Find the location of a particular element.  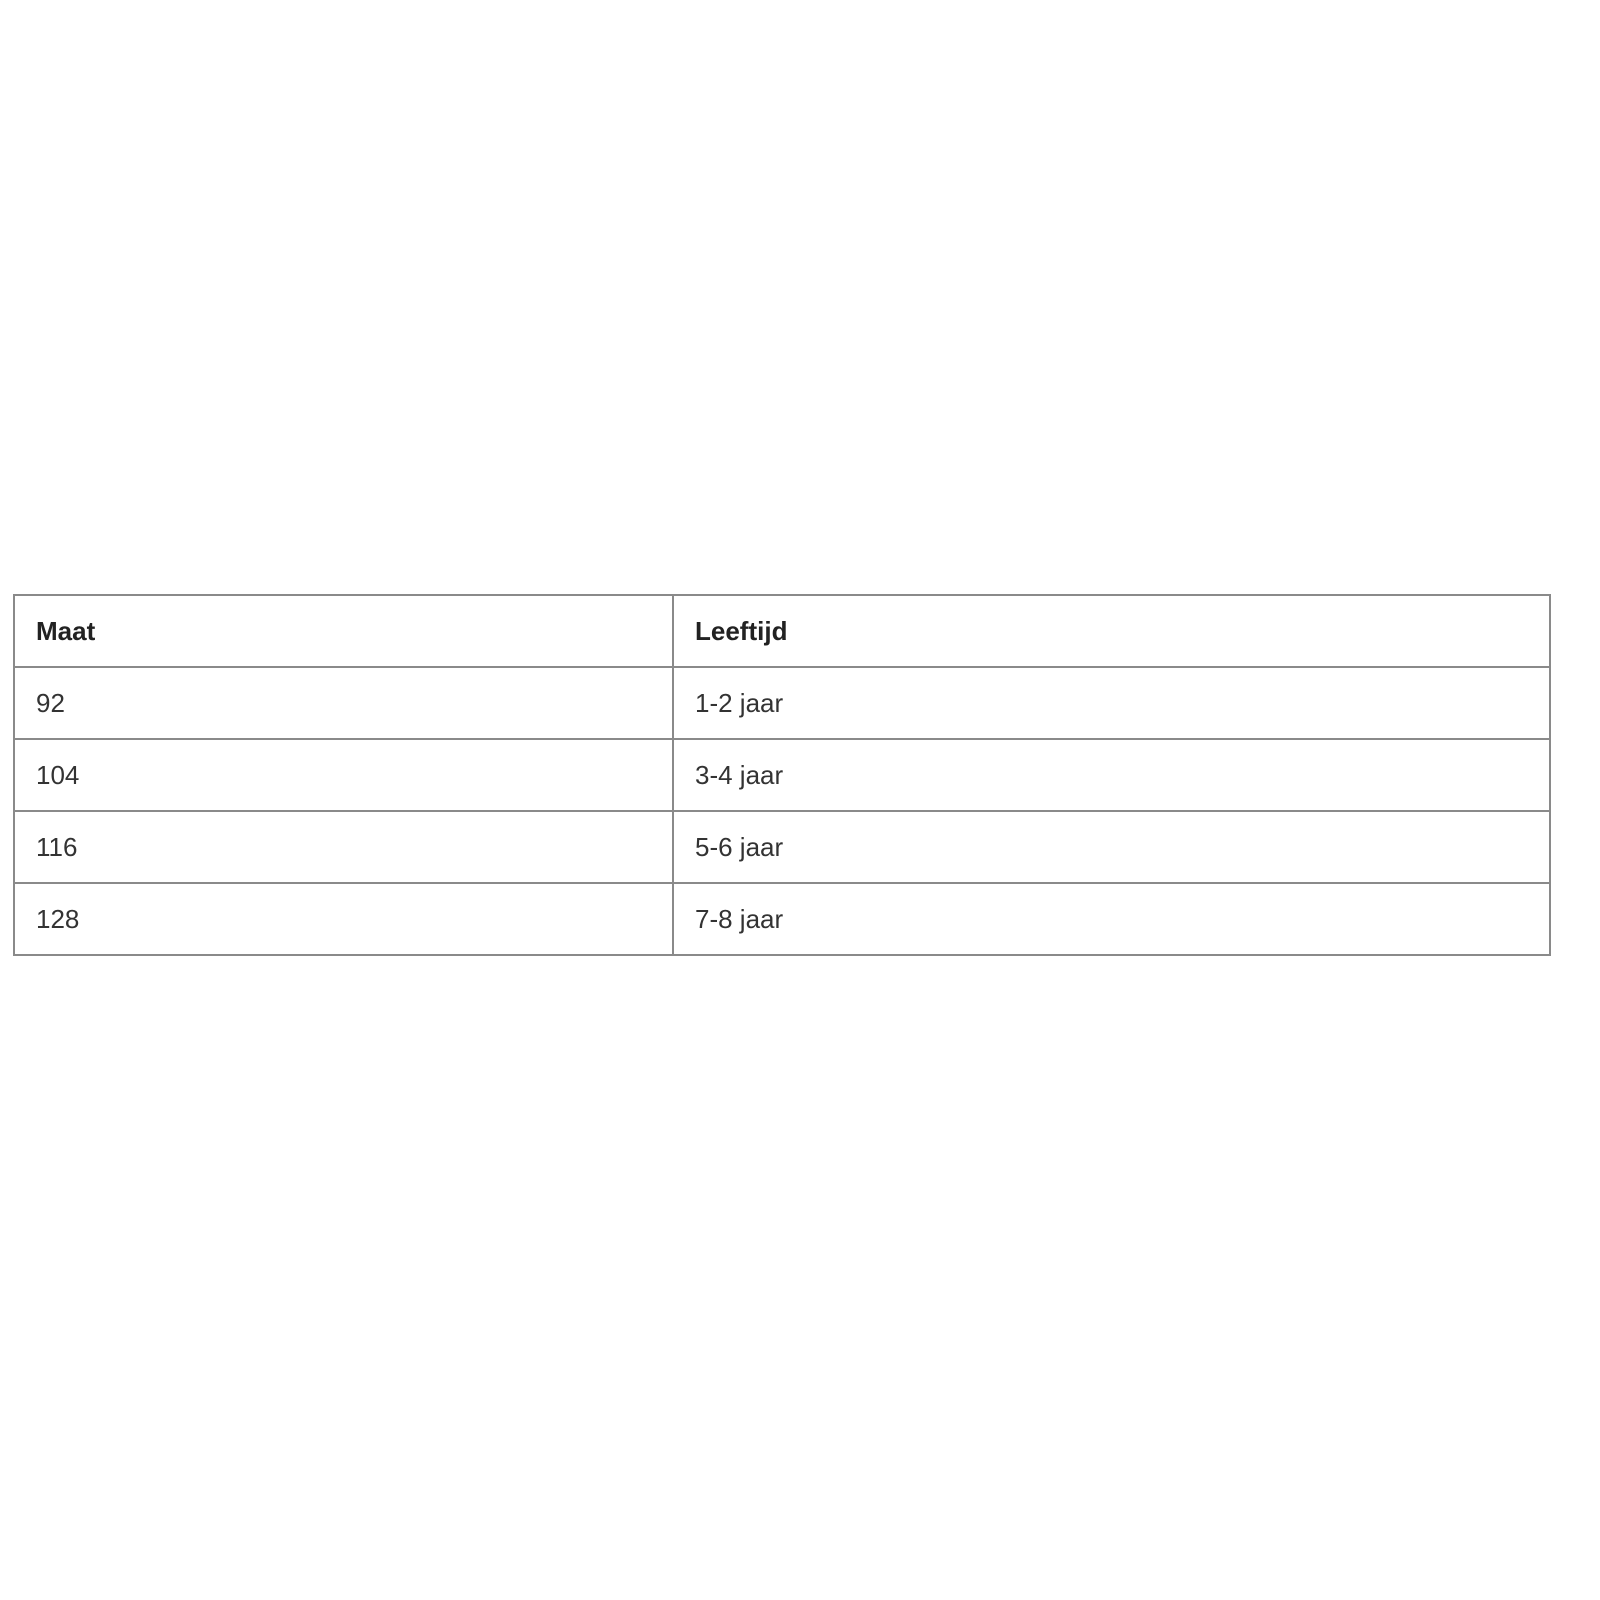

table-row: 116 5-6 jaar is located at coordinates (782, 847).